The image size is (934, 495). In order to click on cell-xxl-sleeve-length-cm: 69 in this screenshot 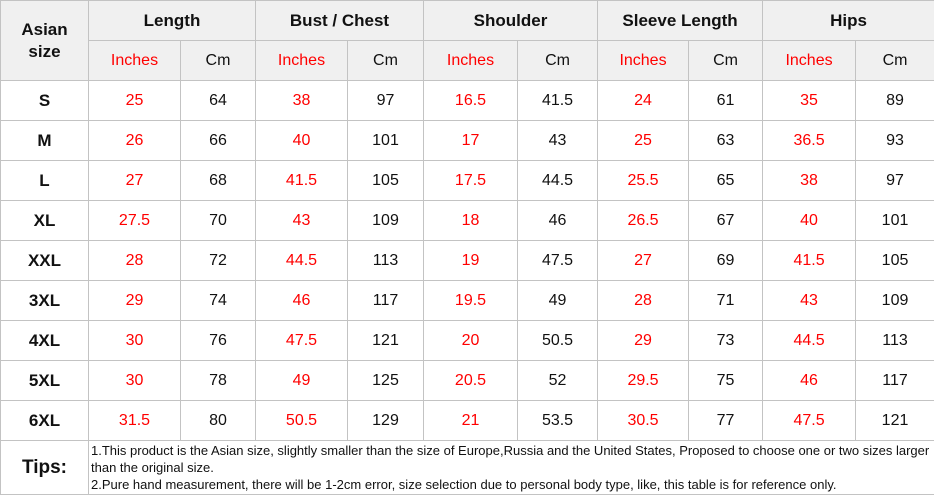, I will do `click(726, 261)`.